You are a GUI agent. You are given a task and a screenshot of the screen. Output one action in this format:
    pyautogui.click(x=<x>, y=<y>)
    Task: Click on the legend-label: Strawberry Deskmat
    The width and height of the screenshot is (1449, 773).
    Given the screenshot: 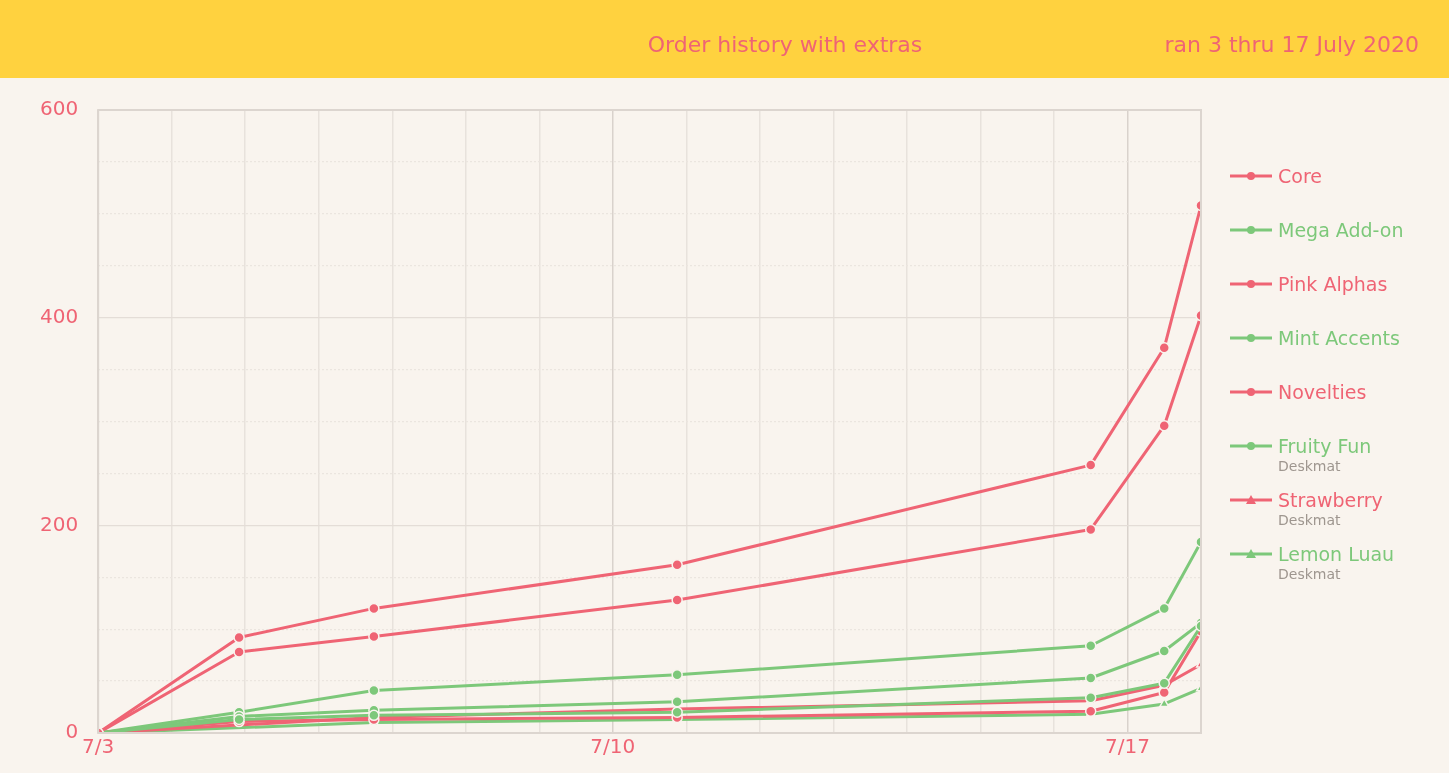 What is the action you would take?
    pyautogui.click(x=1330, y=508)
    